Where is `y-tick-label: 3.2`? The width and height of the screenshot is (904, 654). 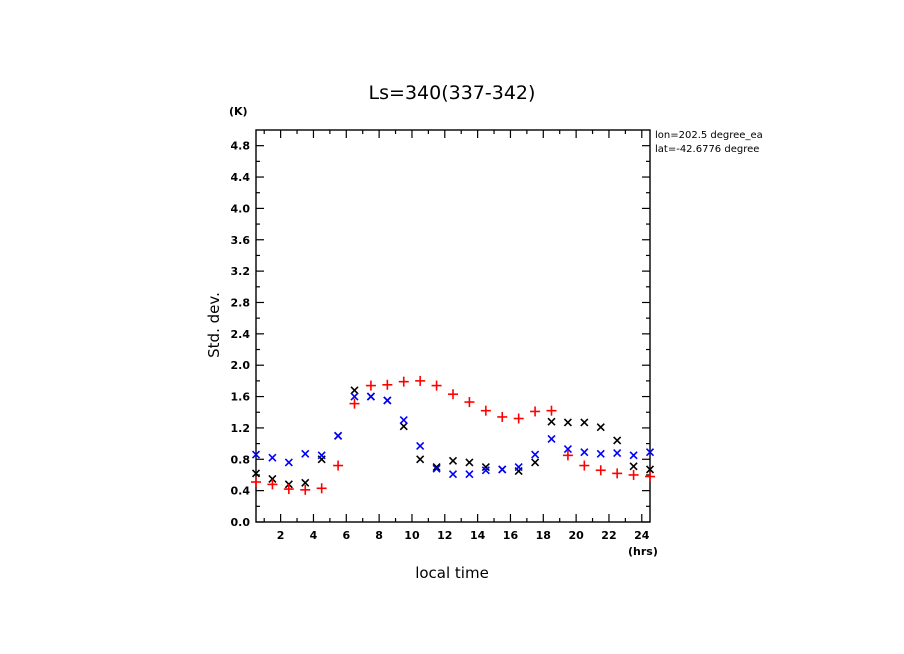 y-tick-label: 3.2 is located at coordinates (241, 271).